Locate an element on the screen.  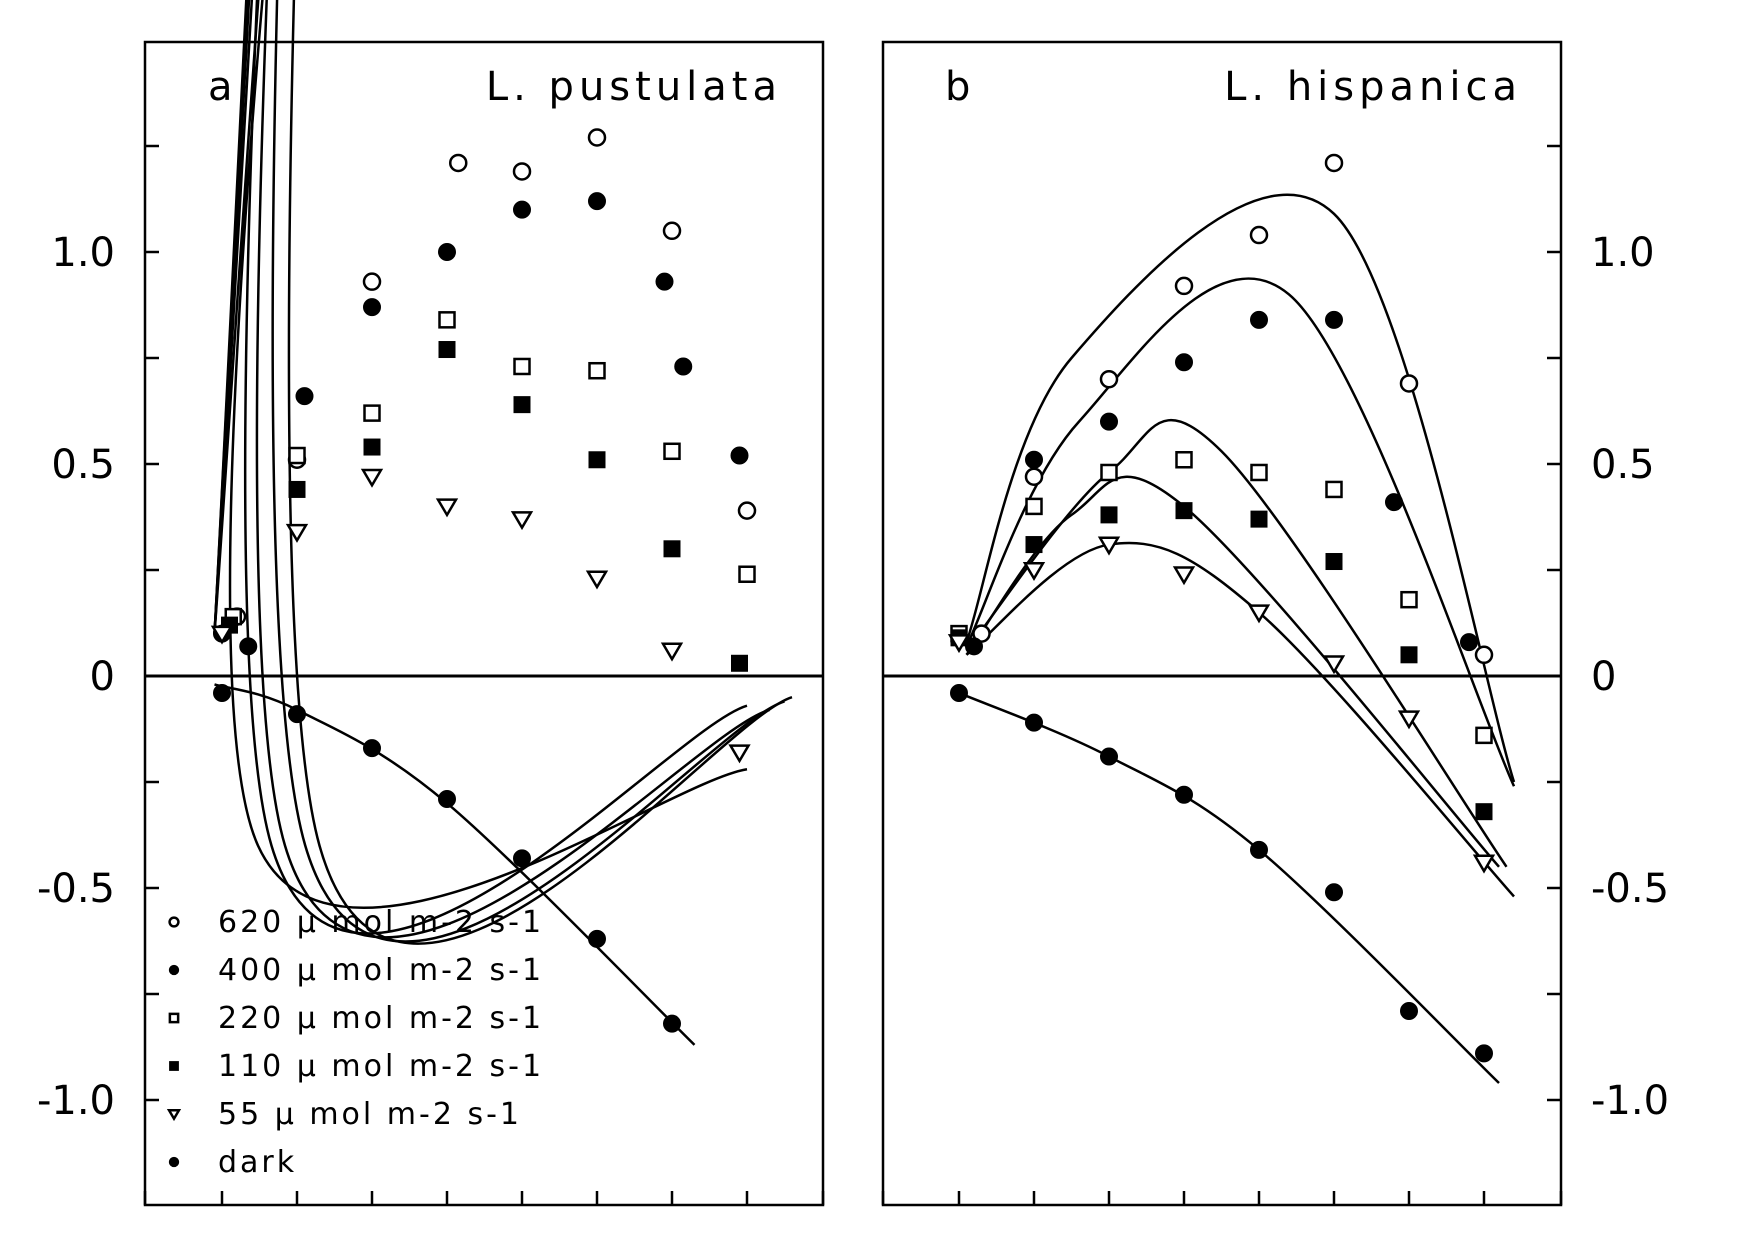
panel-b-letter: b is located at coordinates (957, 87).